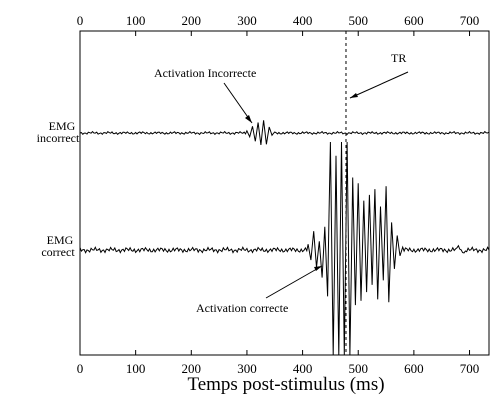 This screenshot has width=490, height=401. I want to click on bottom-tick-label-2: 200, so click(192, 368).